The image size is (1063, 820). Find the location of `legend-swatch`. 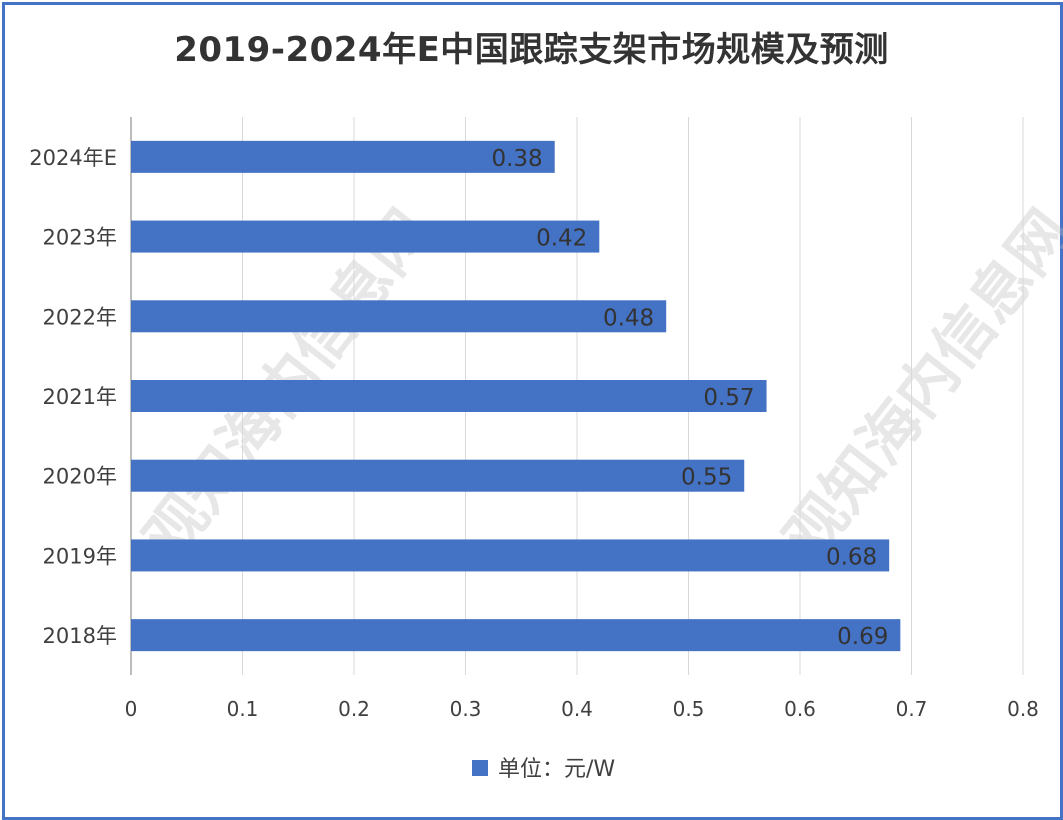

legend-swatch is located at coordinates (480, 768).